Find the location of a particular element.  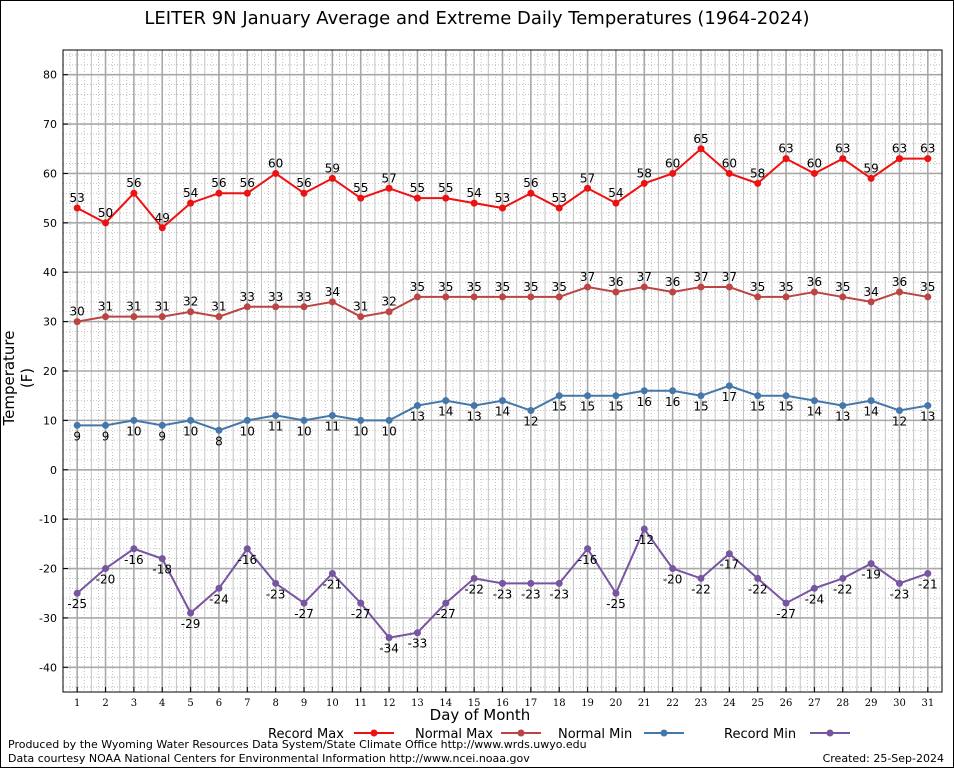

record-max-data-label: 58 is located at coordinates (757, 173).